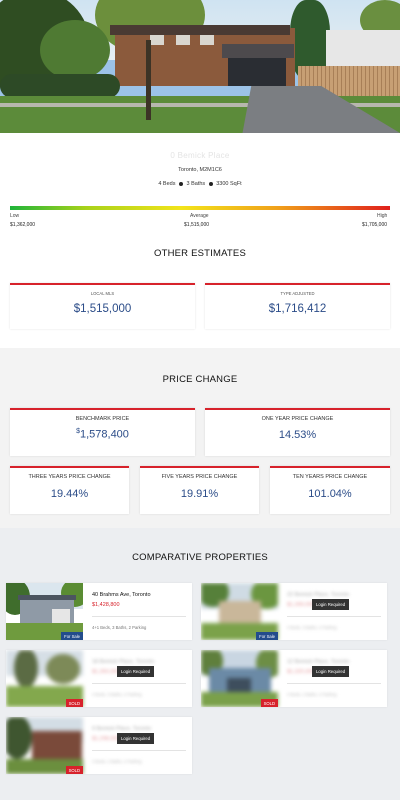 Image resolution: width=400 pixels, height=800 pixels. Describe the element at coordinates (106, 605) in the screenshot. I see `property-price: $1,428,800` at that location.